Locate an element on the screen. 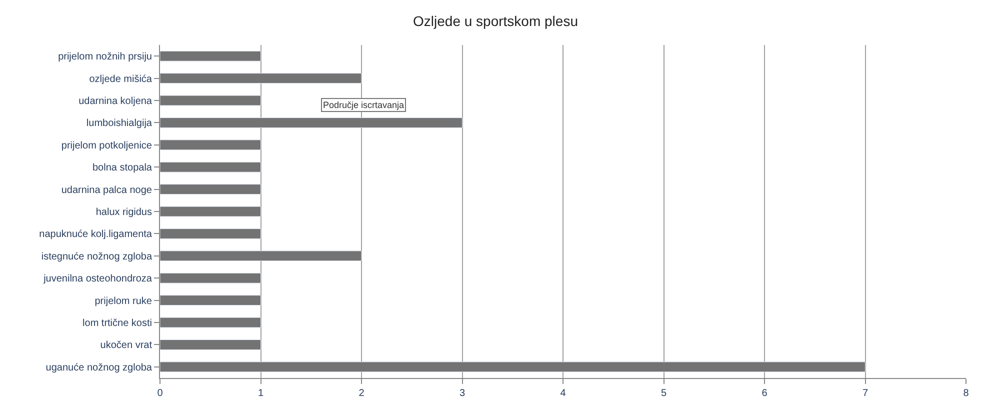 This screenshot has width=991, height=411. y-tick-label: prijelom potkoljenice is located at coordinates (106, 146).